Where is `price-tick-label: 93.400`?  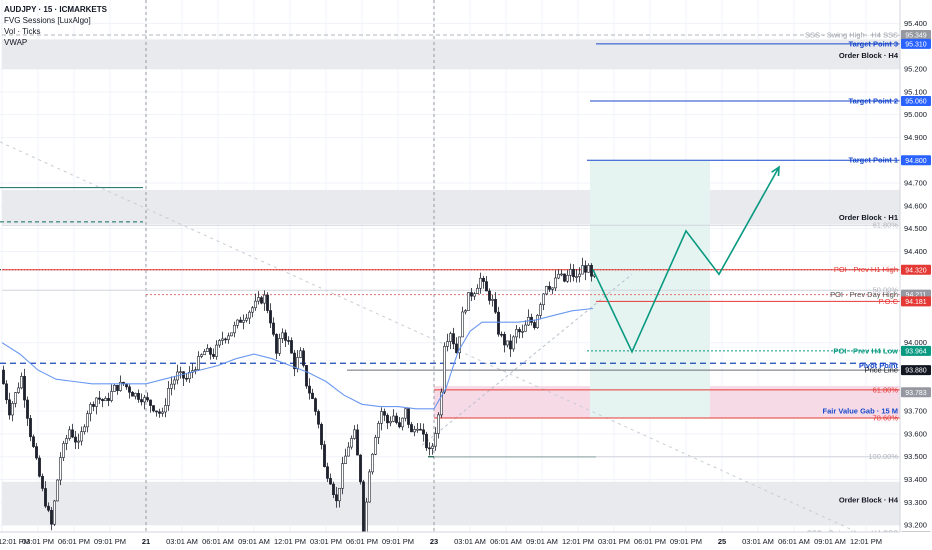 price-tick-label: 93.400 is located at coordinates (915, 479).